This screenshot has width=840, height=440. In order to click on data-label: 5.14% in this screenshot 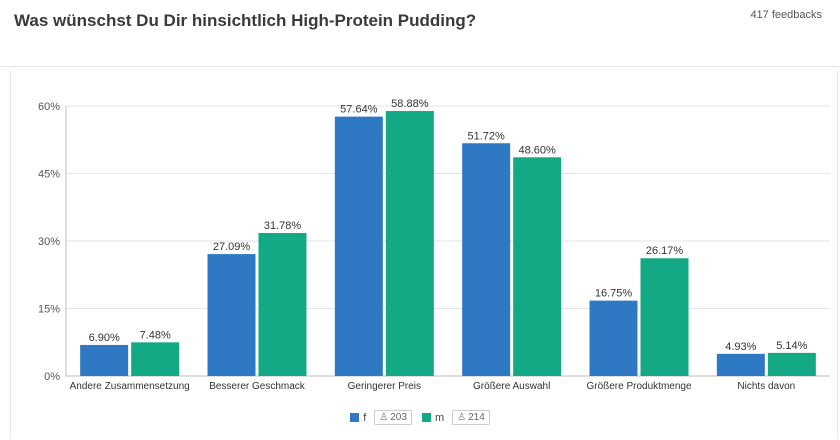, I will do `click(791, 346)`.